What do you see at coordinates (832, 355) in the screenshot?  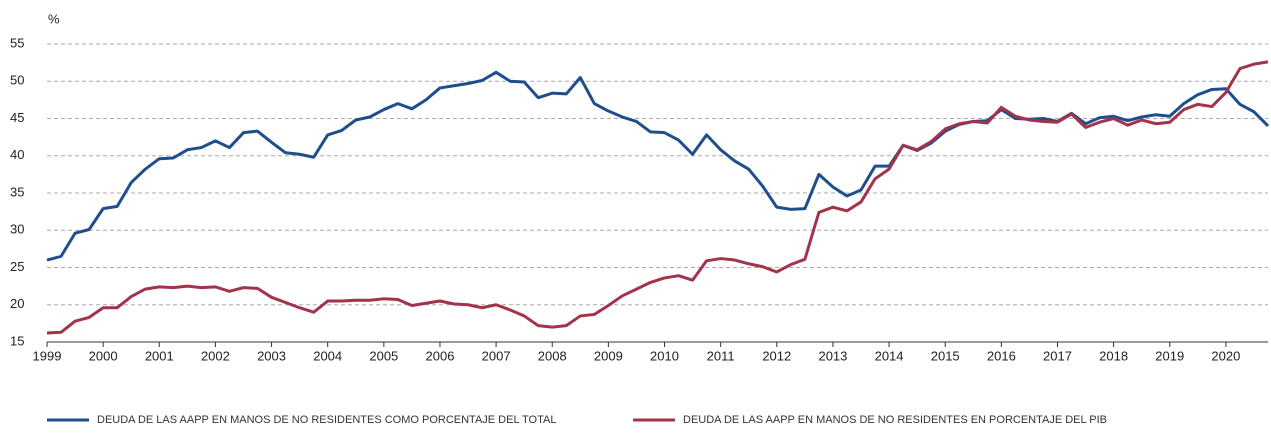 I see `x-tick-label: 2013` at bounding box center [832, 355].